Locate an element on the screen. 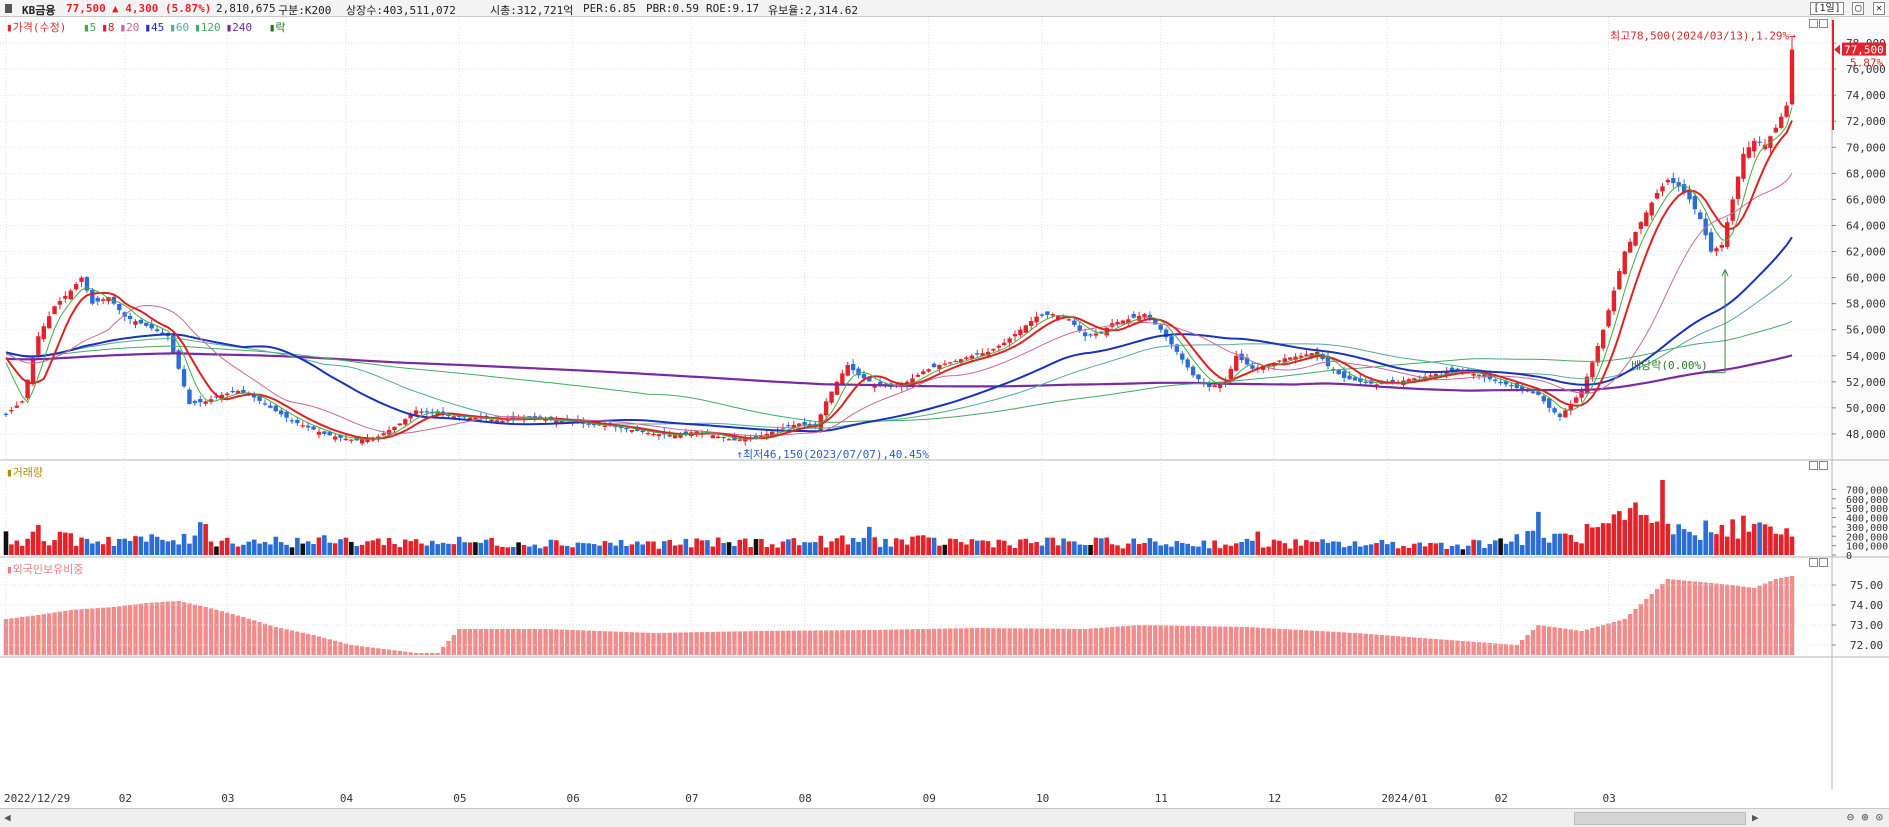 This screenshot has width=1889, height=827. scroll-thumb is located at coordinates (1660, 818).